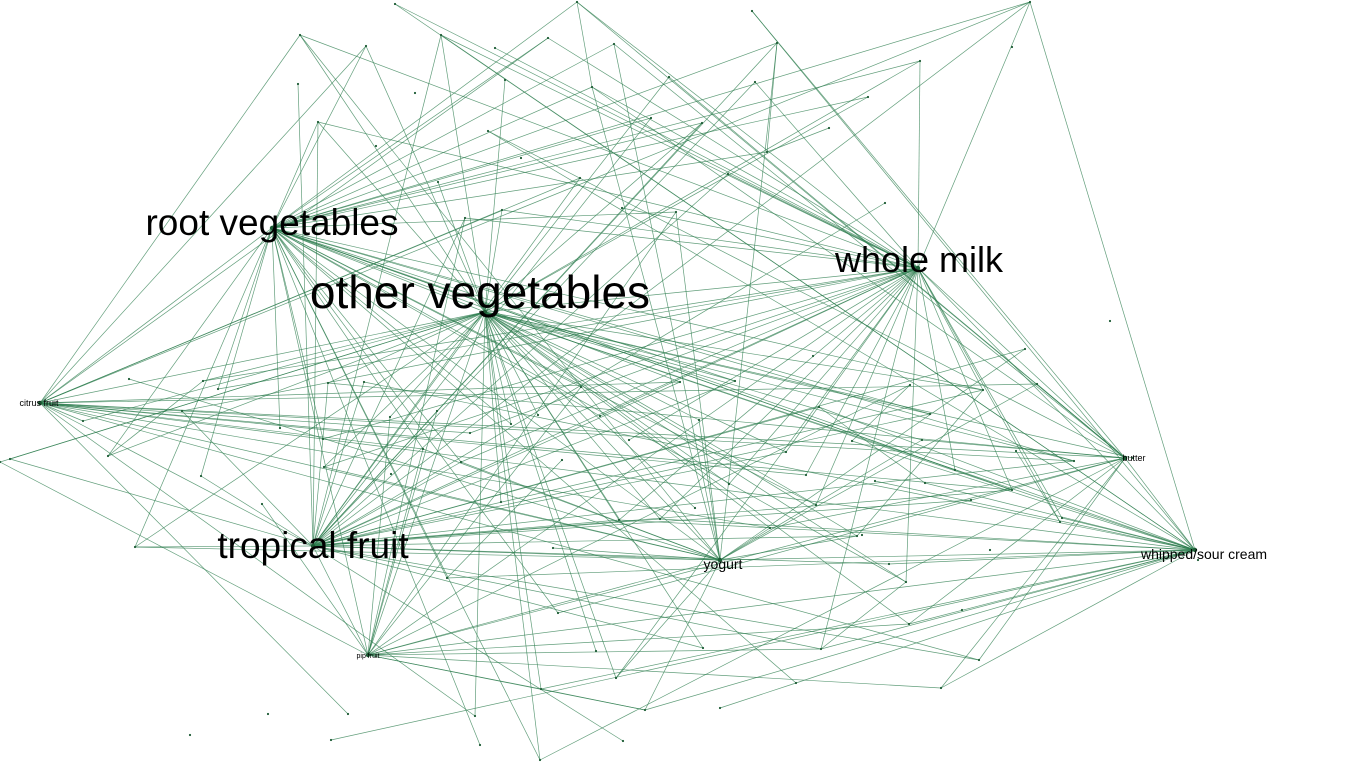 This screenshot has height=763, width=1368. I want to click on node-label-tropical-fruit: tropical fruit, so click(313, 545).